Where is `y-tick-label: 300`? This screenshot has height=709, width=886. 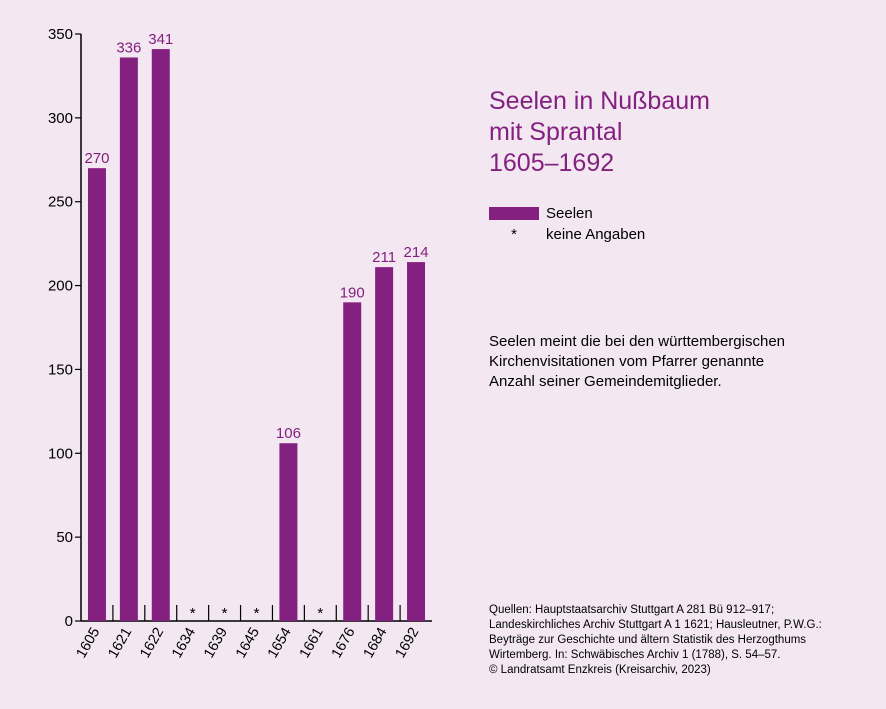 y-tick-label: 300 is located at coordinates (60, 118).